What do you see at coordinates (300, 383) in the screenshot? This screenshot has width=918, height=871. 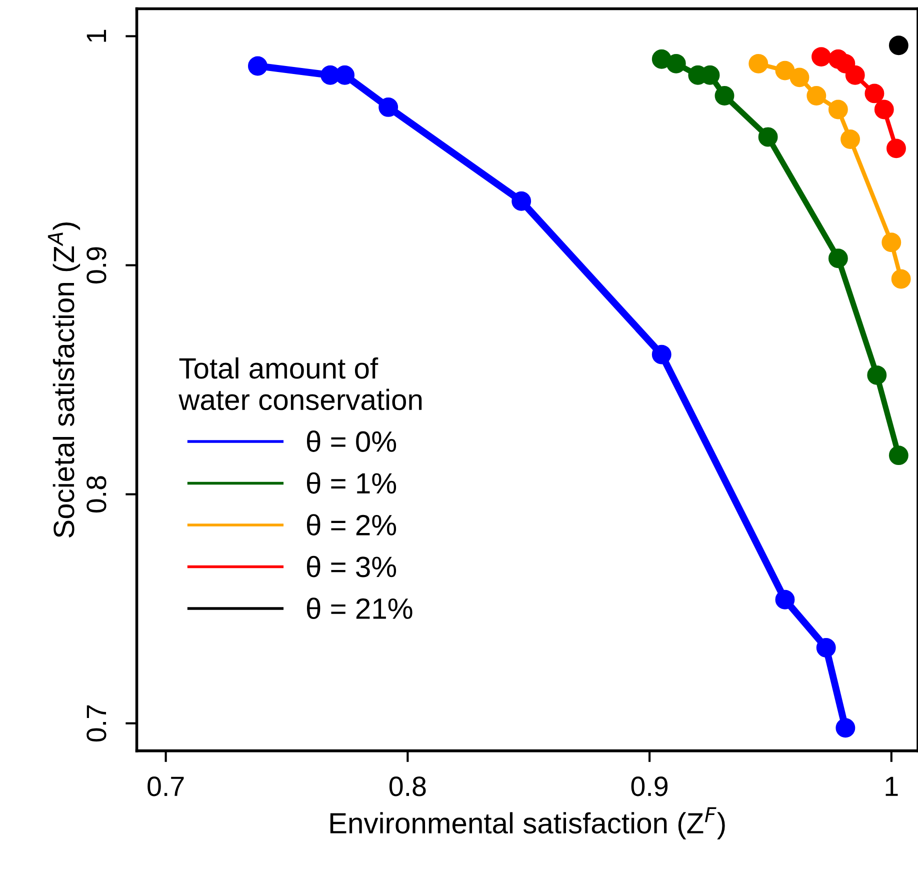 I see `legend-title: Total amount of water conservation` at bounding box center [300, 383].